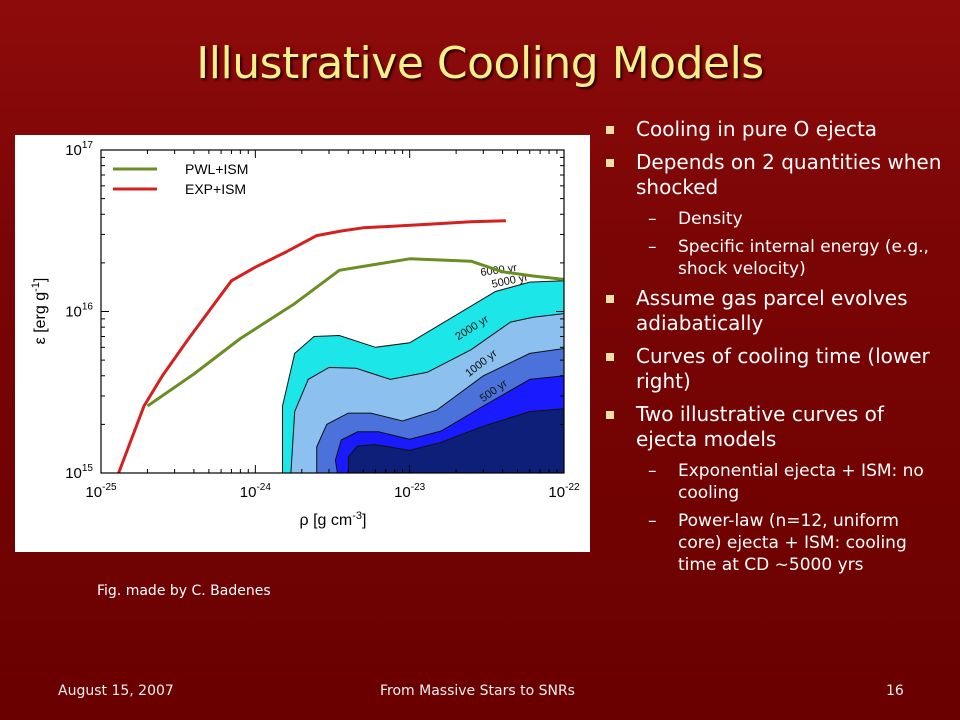 This screenshot has width=960, height=720. Describe the element at coordinates (564, 491) in the screenshot. I see `x-tick-label: 10-22` at that location.